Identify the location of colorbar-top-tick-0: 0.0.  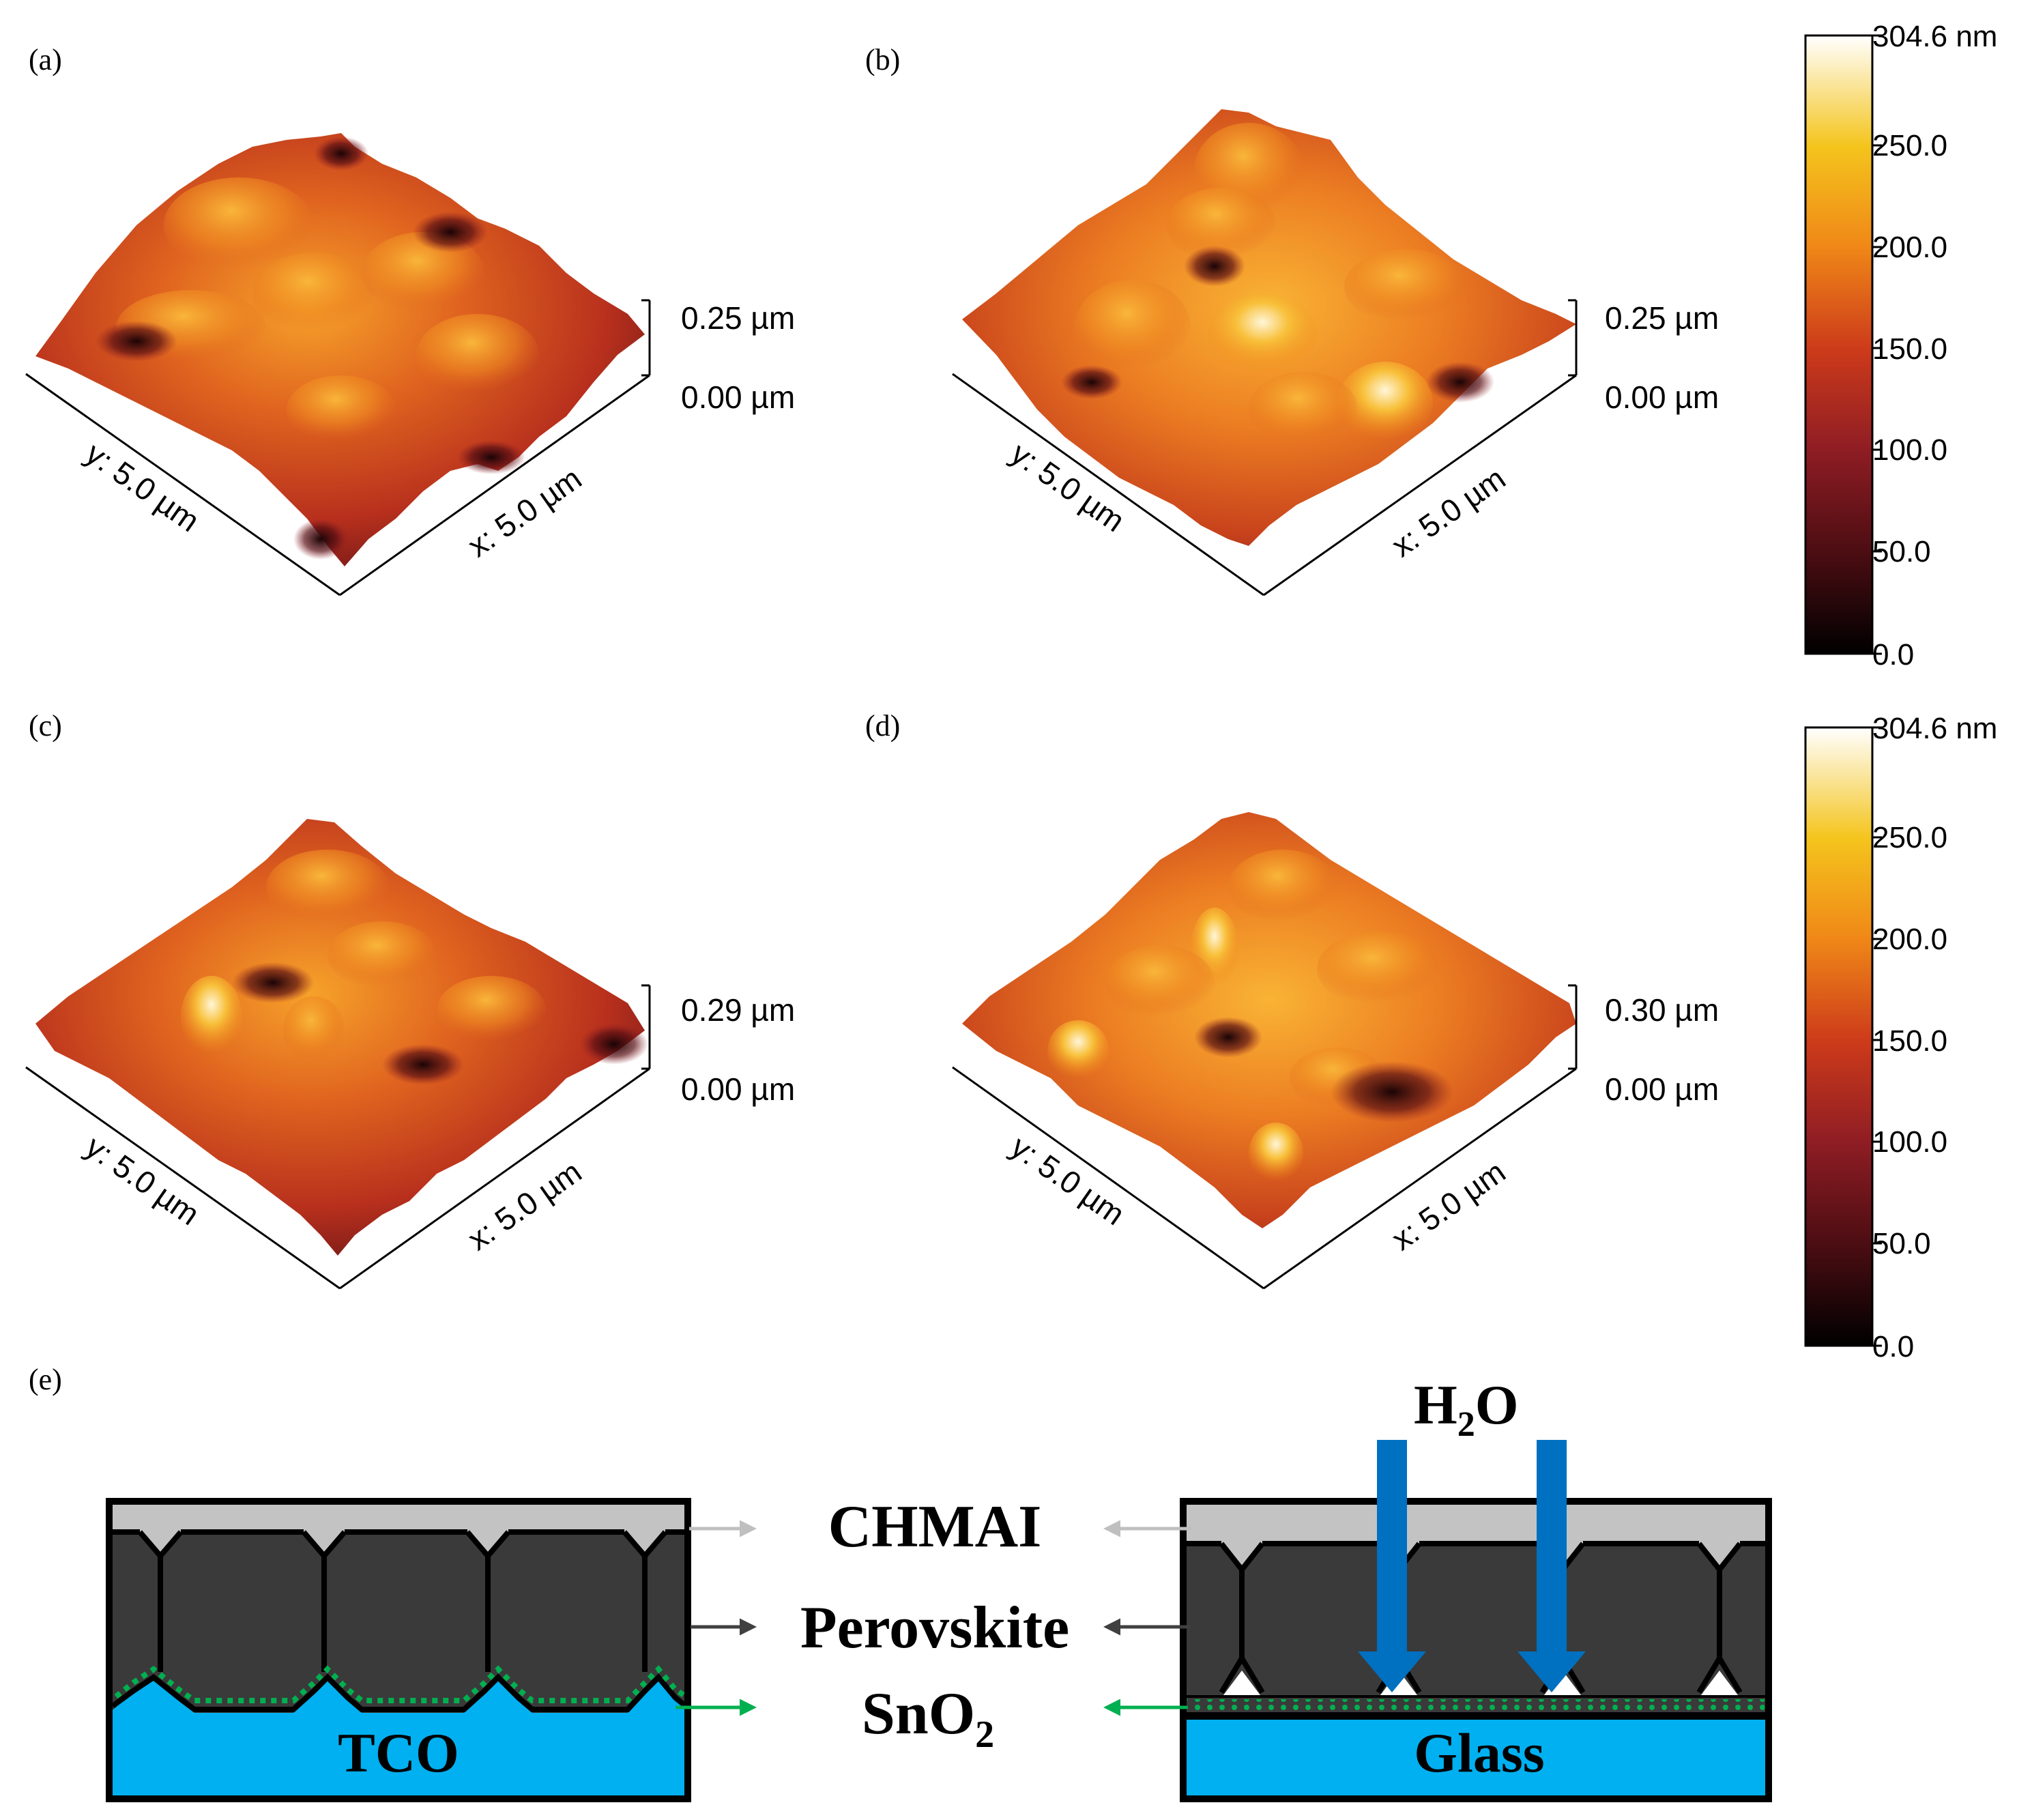
(1893, 654).